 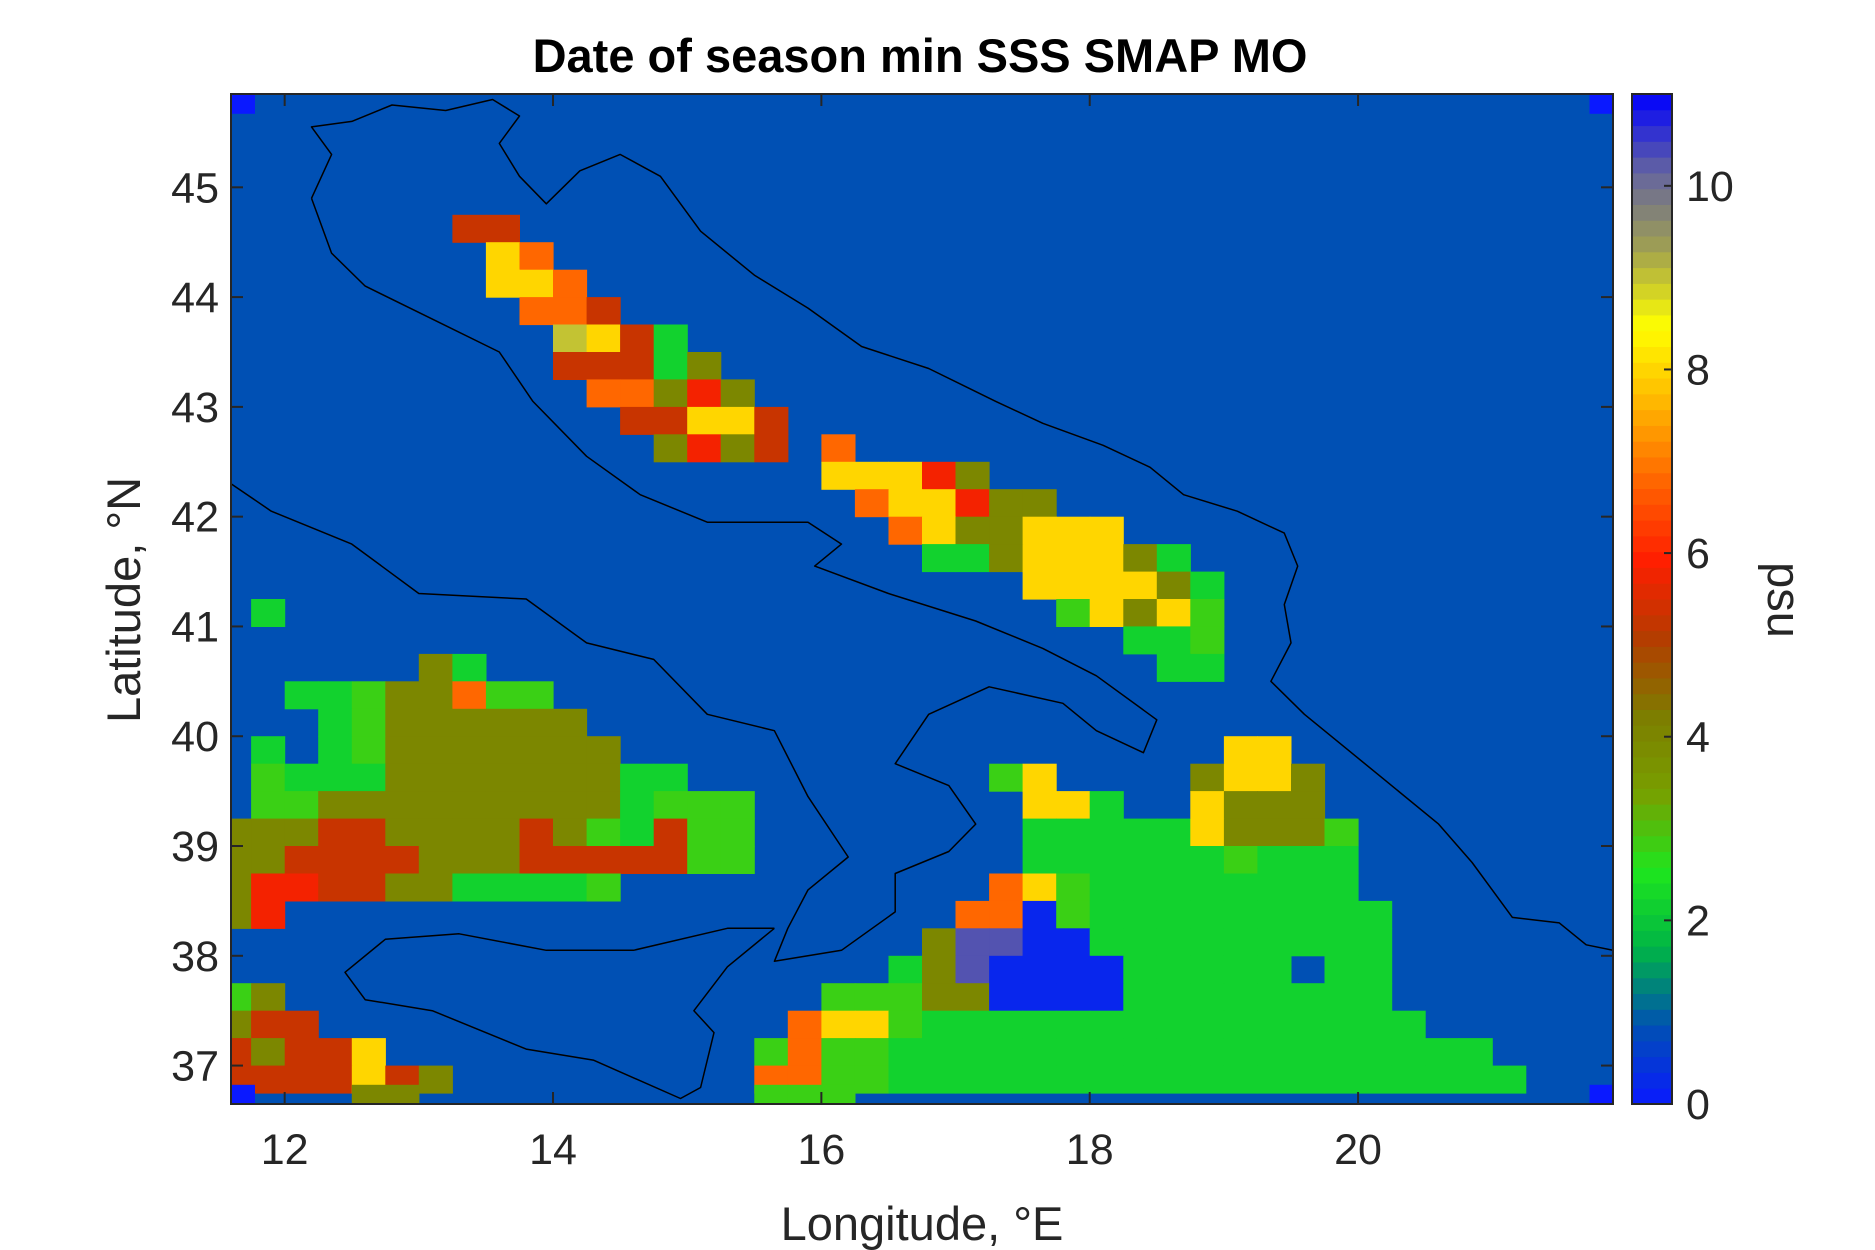 What do you see at coordinates (1652, 599) in the screenshot?
I see `colorbar-box` at bounding box center [1652, 599].